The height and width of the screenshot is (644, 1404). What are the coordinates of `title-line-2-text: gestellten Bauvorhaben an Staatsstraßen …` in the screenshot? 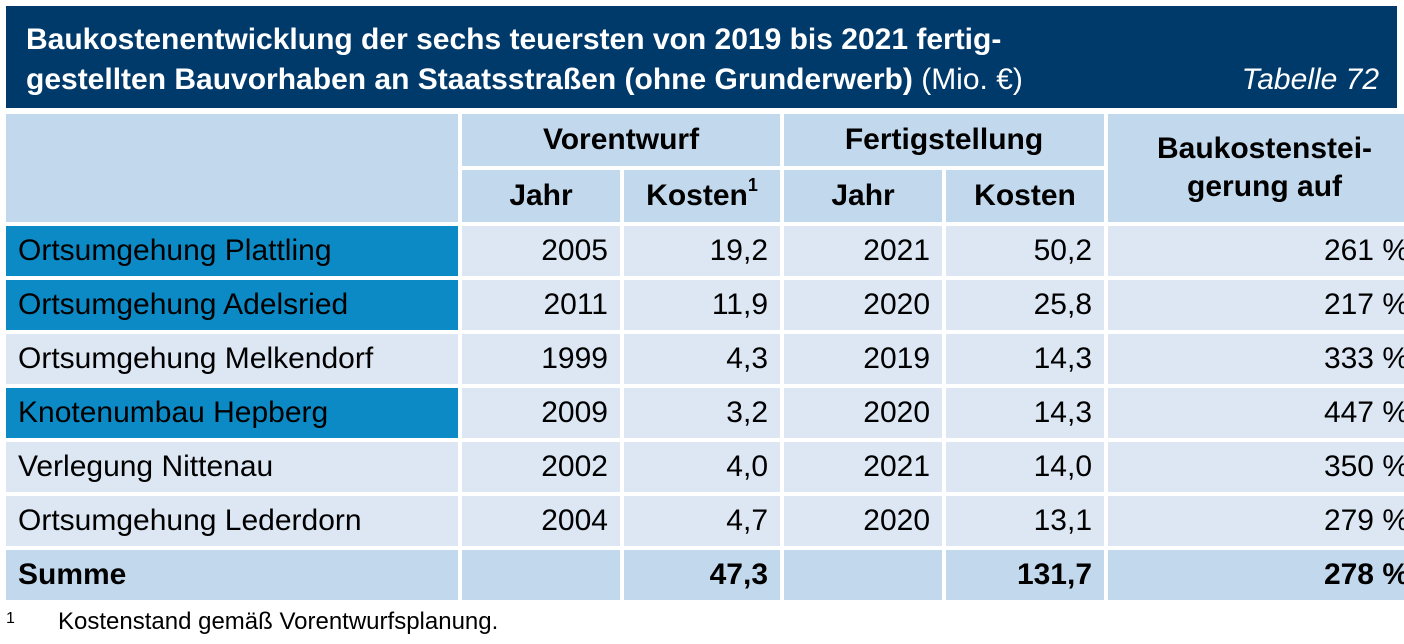 It's located at (469, 79).